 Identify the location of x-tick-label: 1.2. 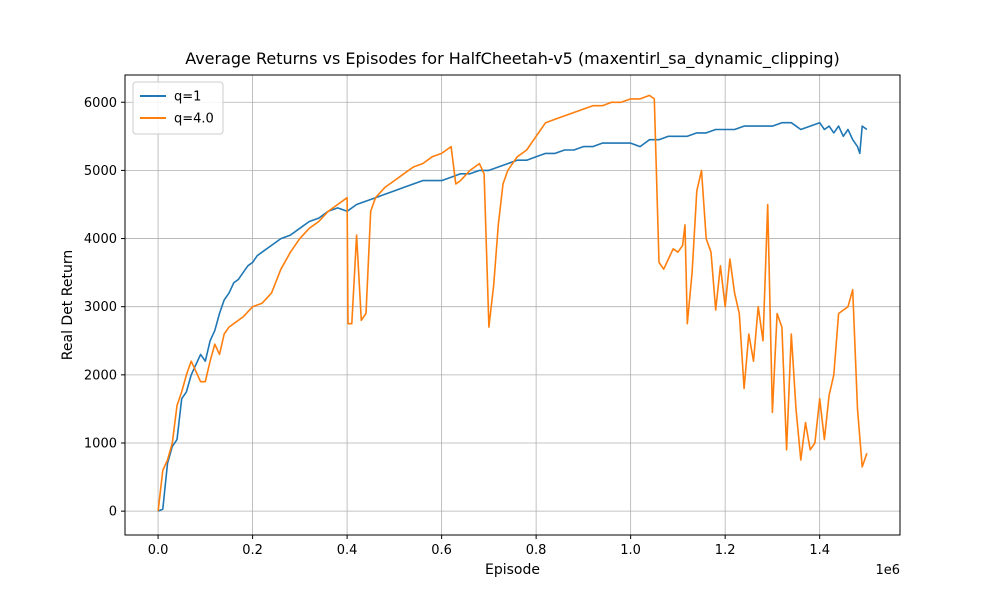
(725, 550).